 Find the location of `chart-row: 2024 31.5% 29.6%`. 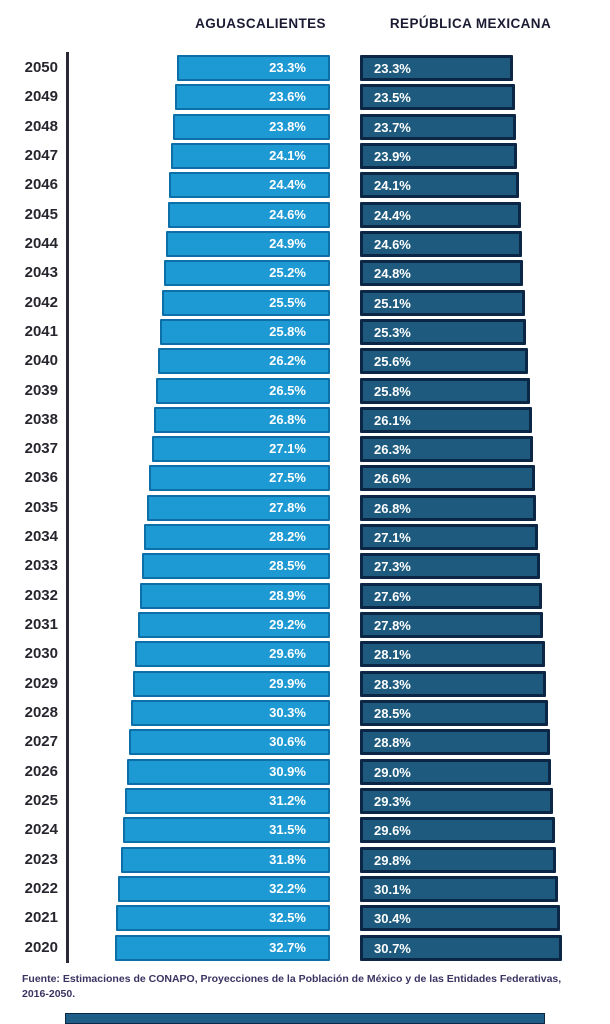

chart-row: 2024 31.5% 29.6% is located at coordinates (305, 830).